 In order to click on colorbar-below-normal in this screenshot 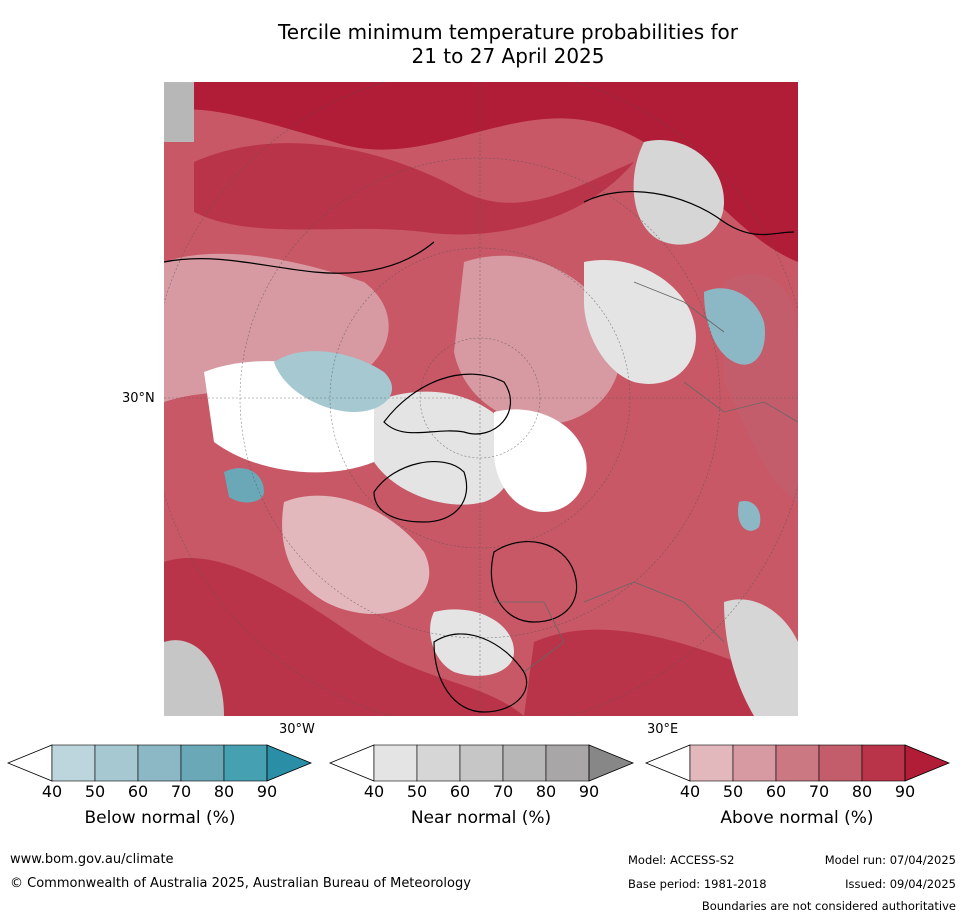, I will do `click(159, 763)`.